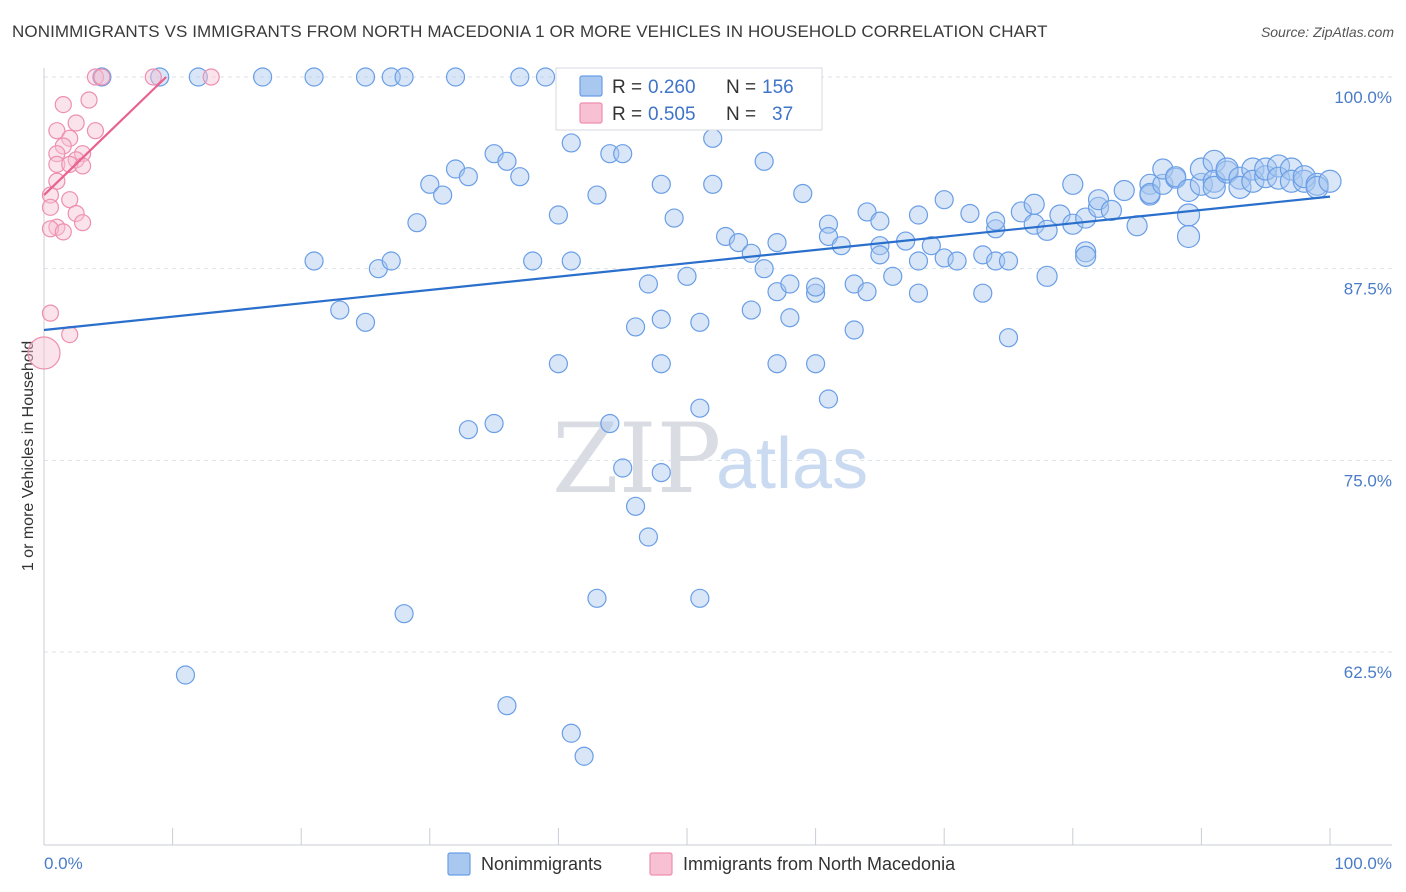  Describe the element at coordinates (1363, 863) in the screenshot. I see `x-tick-label-max: 100.0%` at that location.